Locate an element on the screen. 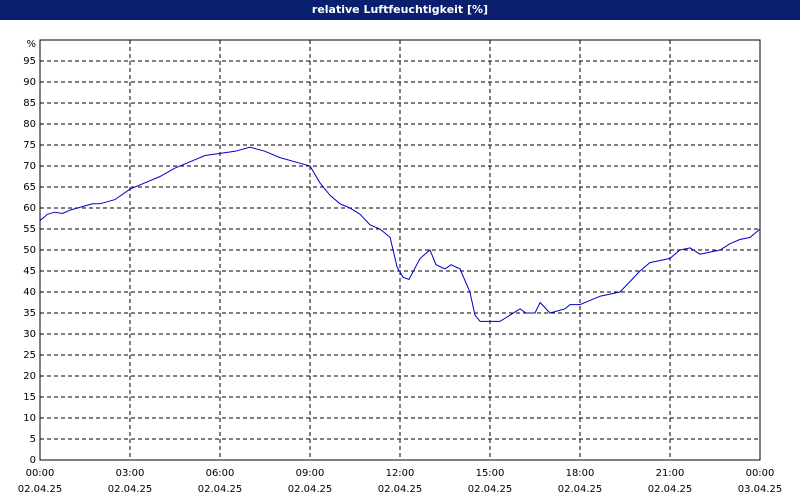  chart-title: relative Luftfeuchtigkeit [%] is located at coordinates (400, 9).